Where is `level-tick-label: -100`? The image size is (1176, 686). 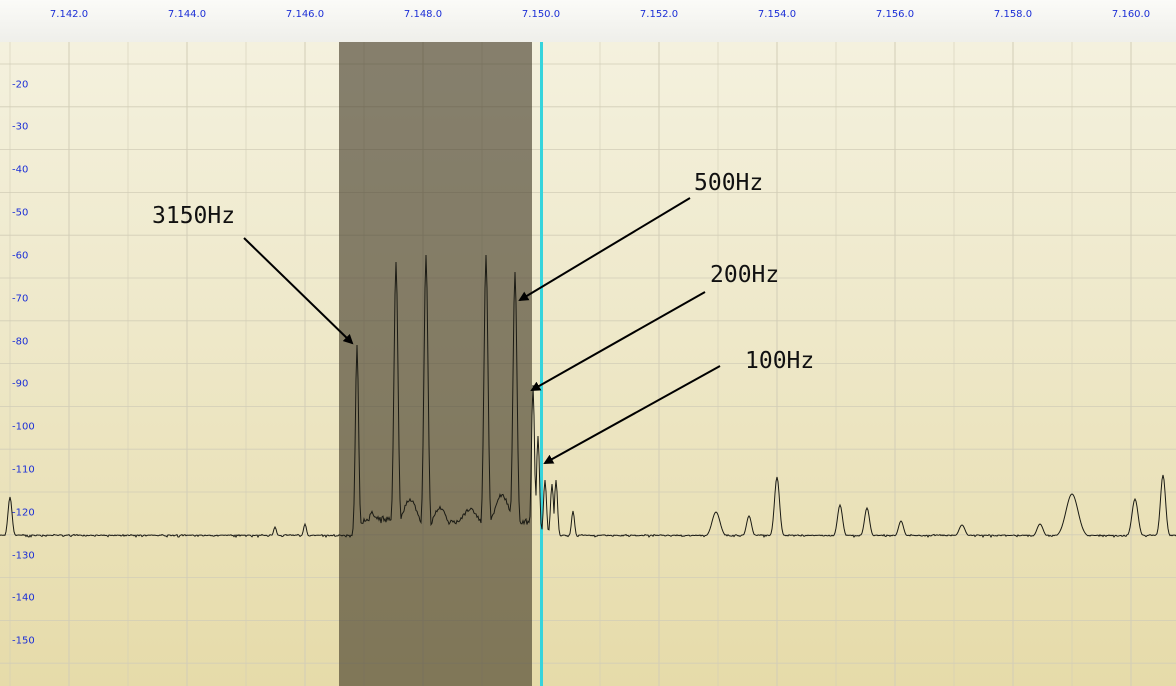 level-tick-label: -100 is located at coordinates (23, 427).